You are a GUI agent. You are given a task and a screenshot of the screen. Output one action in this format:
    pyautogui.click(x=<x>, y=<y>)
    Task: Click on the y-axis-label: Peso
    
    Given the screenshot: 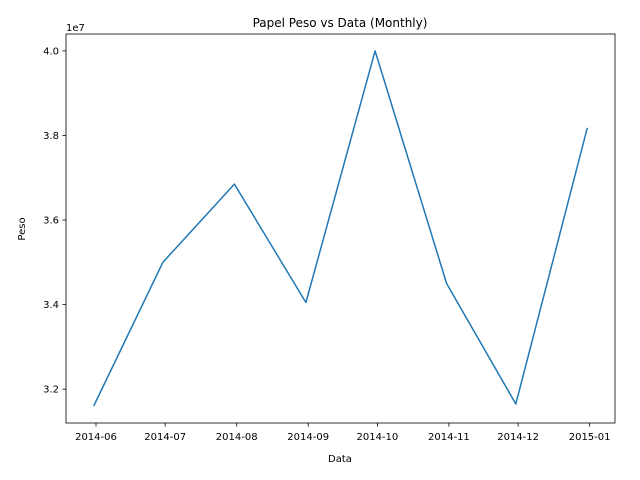 What is the action you would take?
    pyautogui.click(x=22, y=228)
    